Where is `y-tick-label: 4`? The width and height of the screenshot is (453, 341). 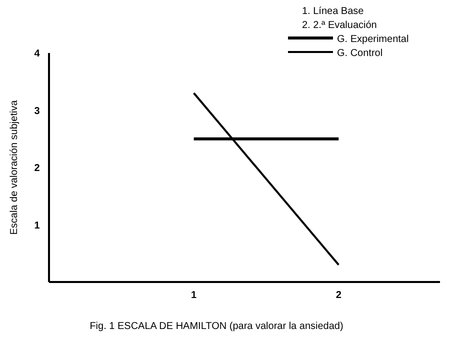 y-tick-label: 4 is located at coordinates (37, 54).